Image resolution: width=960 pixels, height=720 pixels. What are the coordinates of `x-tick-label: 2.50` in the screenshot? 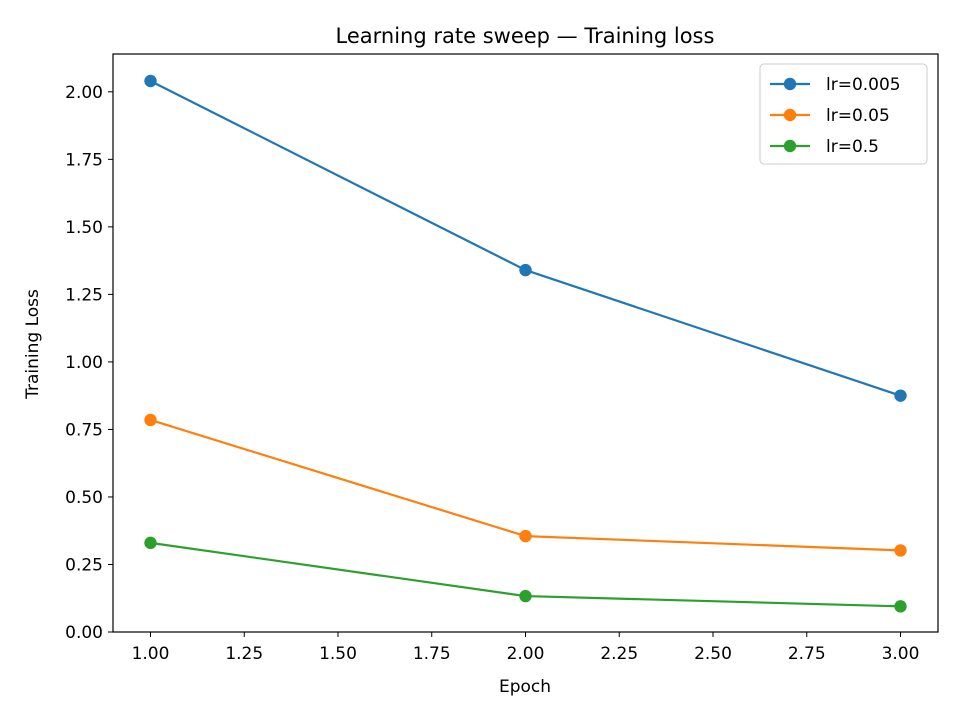 It's located at (713, 654).